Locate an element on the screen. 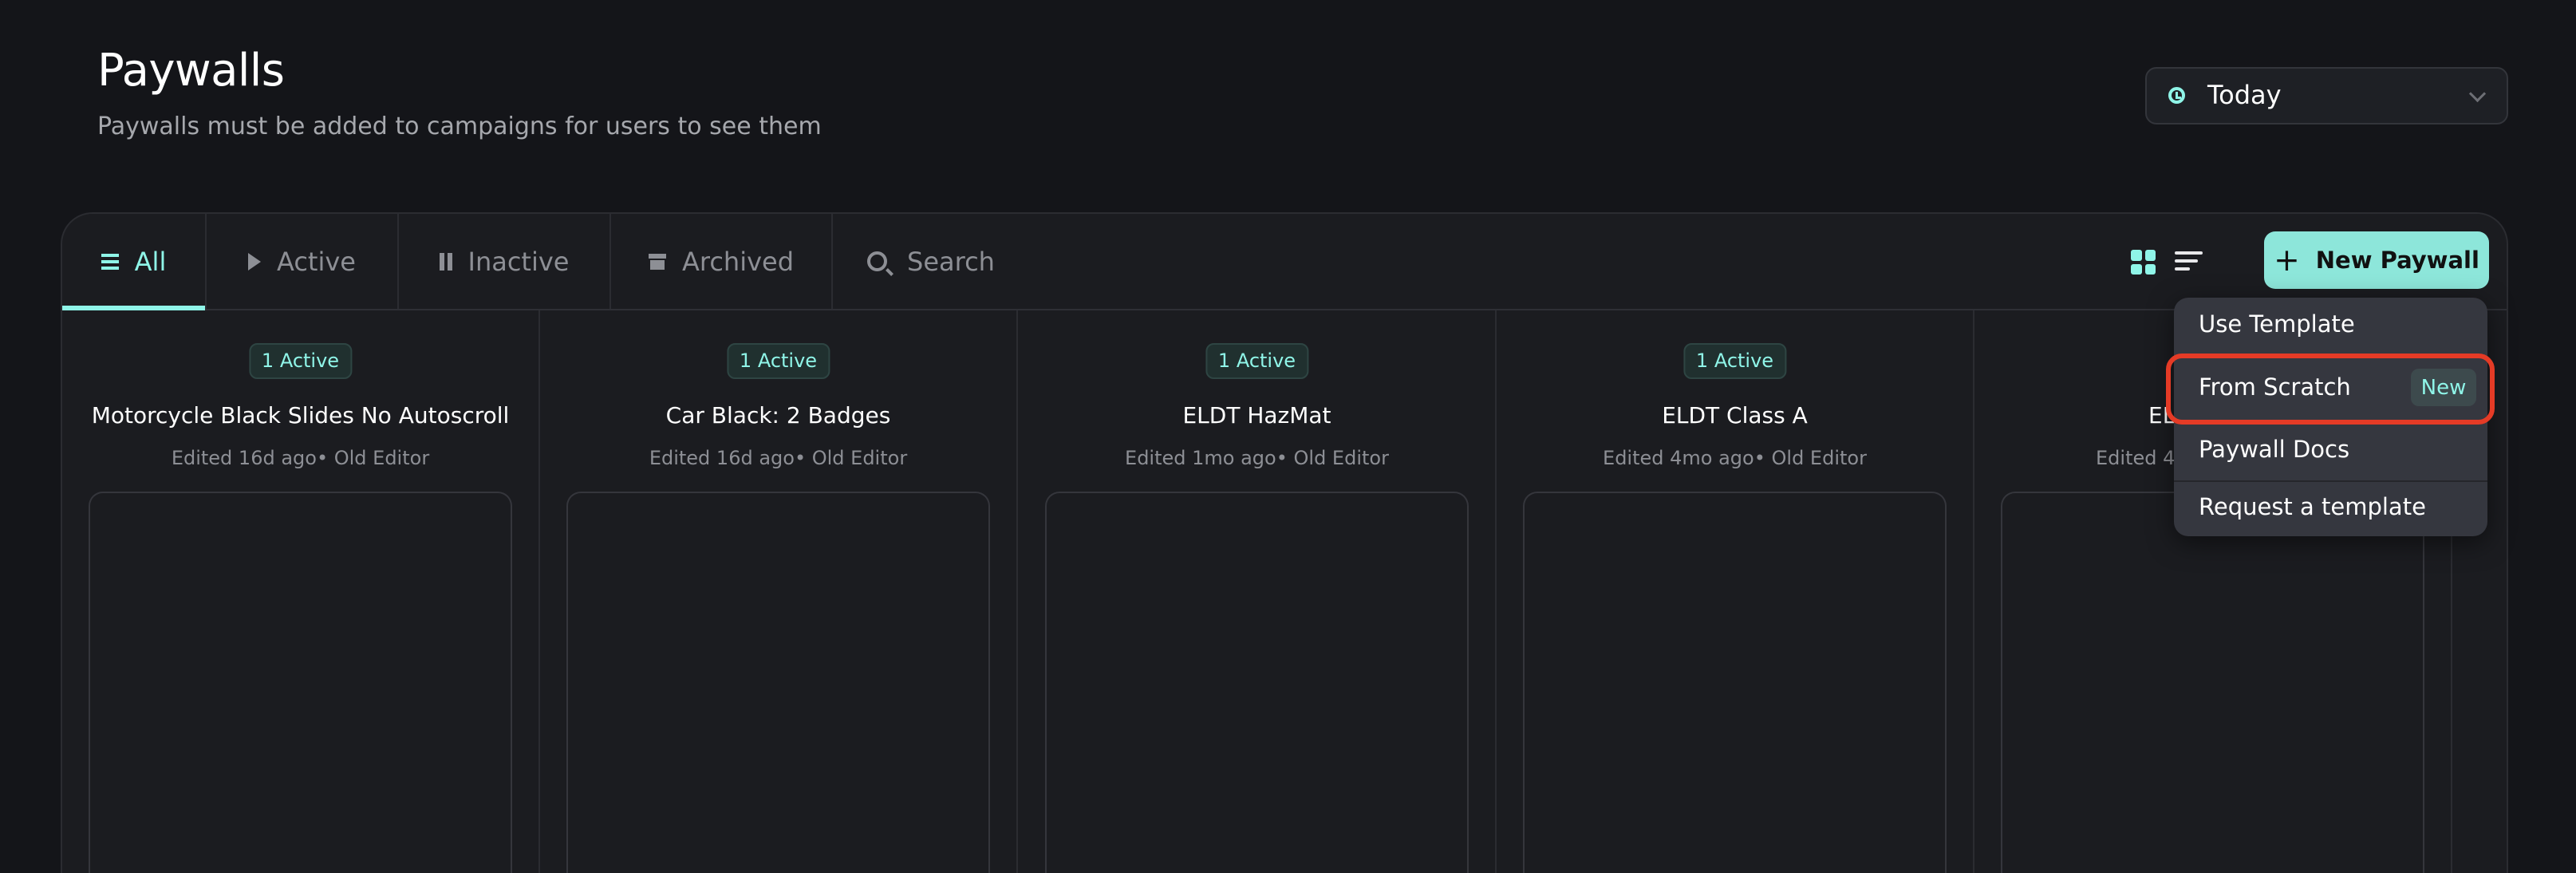 The width and height of the screenshot is (2576, 873). archive-icon is located at coordinates (657, 261).